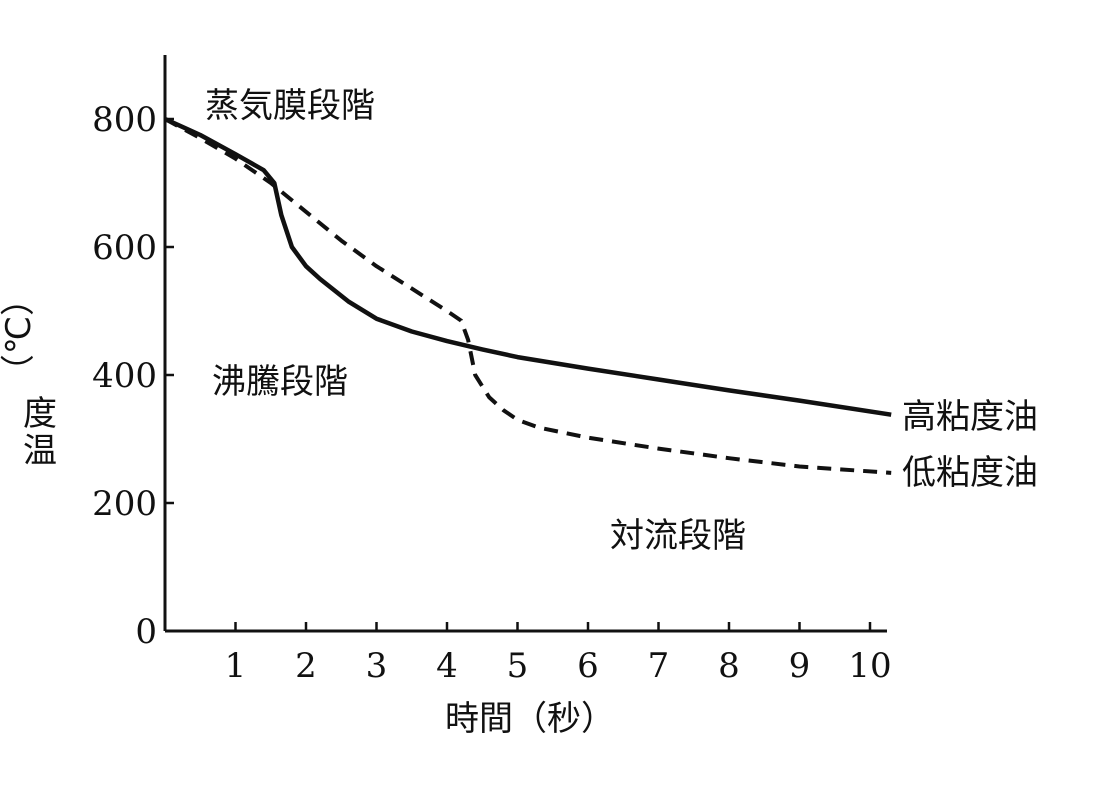 This screenshot has width=1099, height=789. I want to click on x-axis-label: 時間（秒）, so click(530, 719).